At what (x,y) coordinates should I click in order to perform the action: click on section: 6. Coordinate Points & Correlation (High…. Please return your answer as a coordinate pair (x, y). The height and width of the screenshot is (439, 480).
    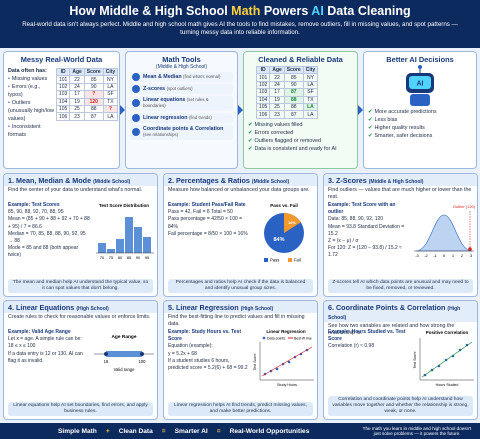
    Looking at the image, I should click on (400, 360).